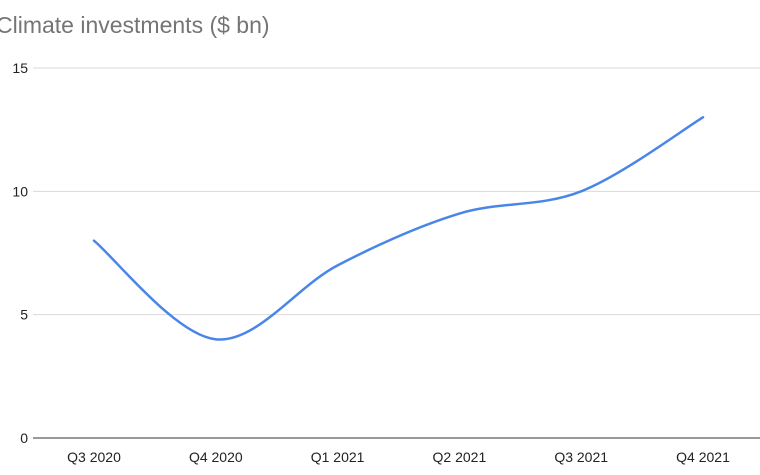  Describe the element at coordinates (216, 457) in the screenshot. I see `x-tick-label: Q4 2020` at that location.